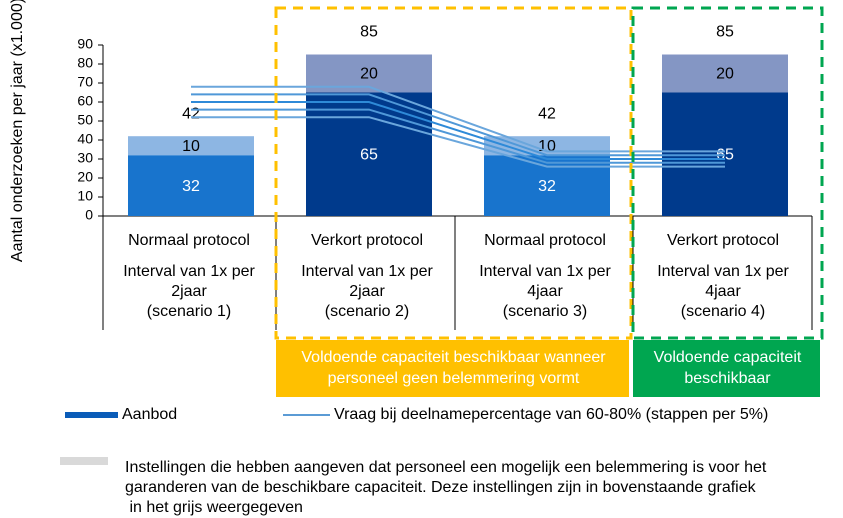  I want to click on category-detail: (scenario 2), so click(367, 311).